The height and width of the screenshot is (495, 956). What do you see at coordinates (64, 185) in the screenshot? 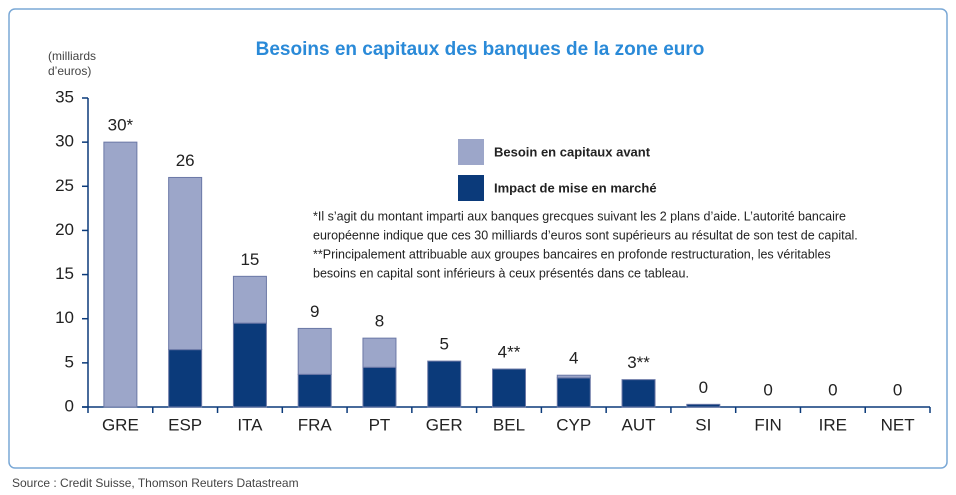
I see `y-tick-label: 25` at bounding box center [64, 185].